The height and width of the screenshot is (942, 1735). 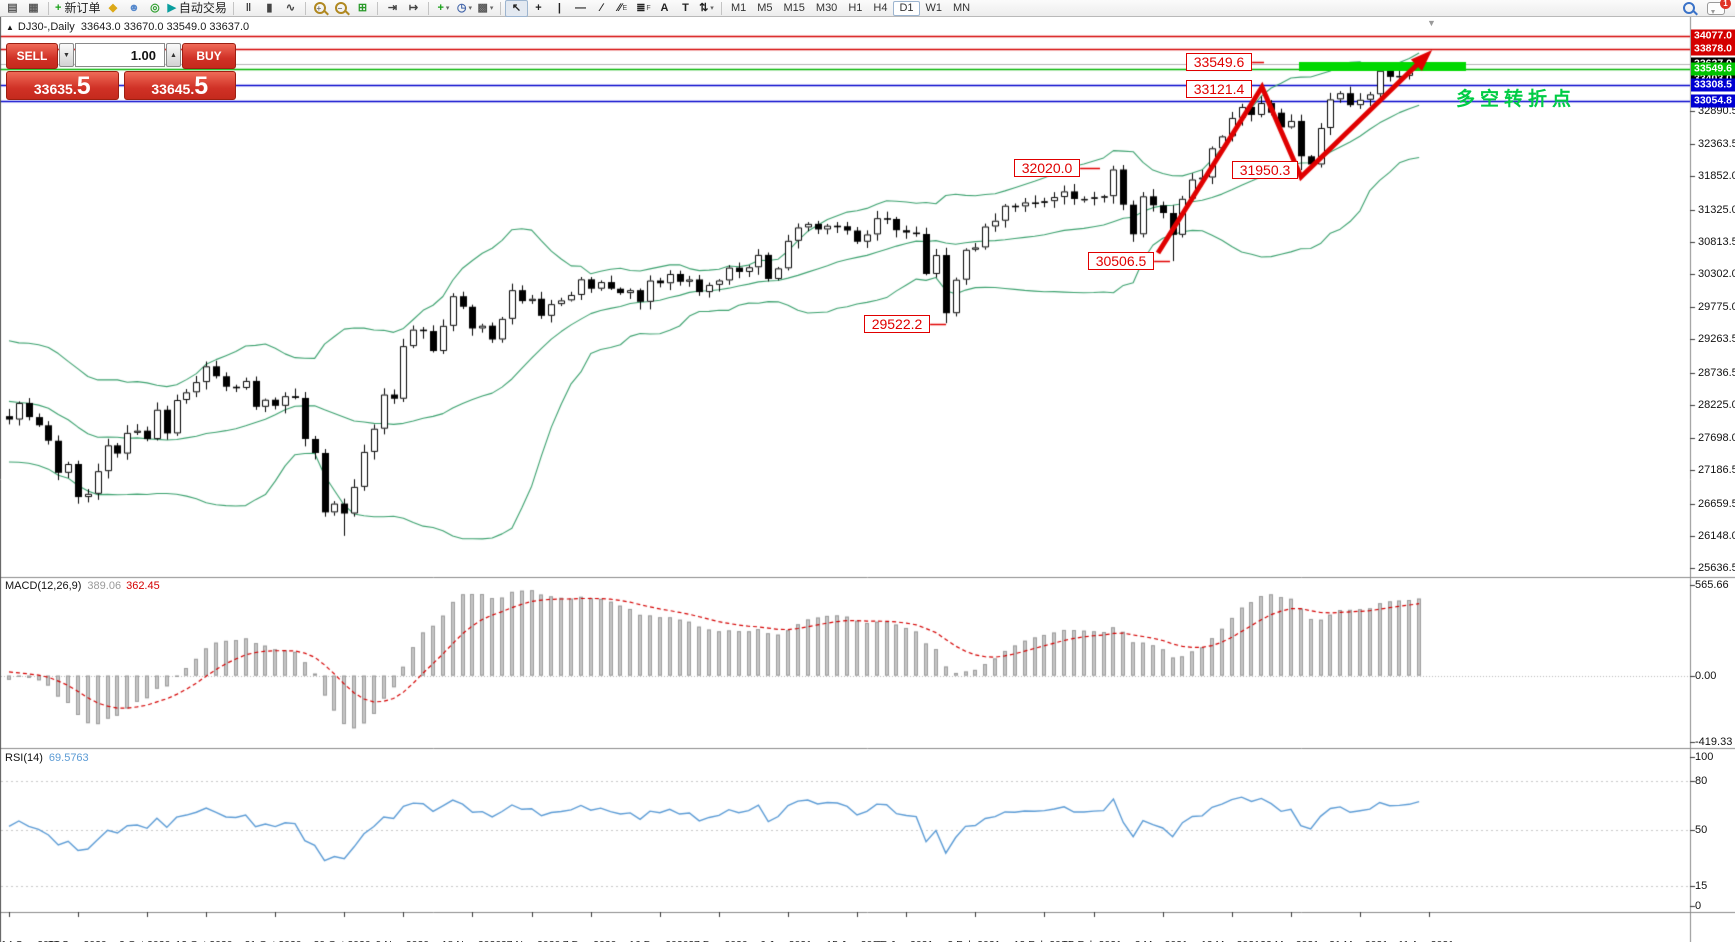 What do you see at coordinates (794, 7) in the screenshot?
I see `timeframe-m15: M15` at bounding box center [794, 7].